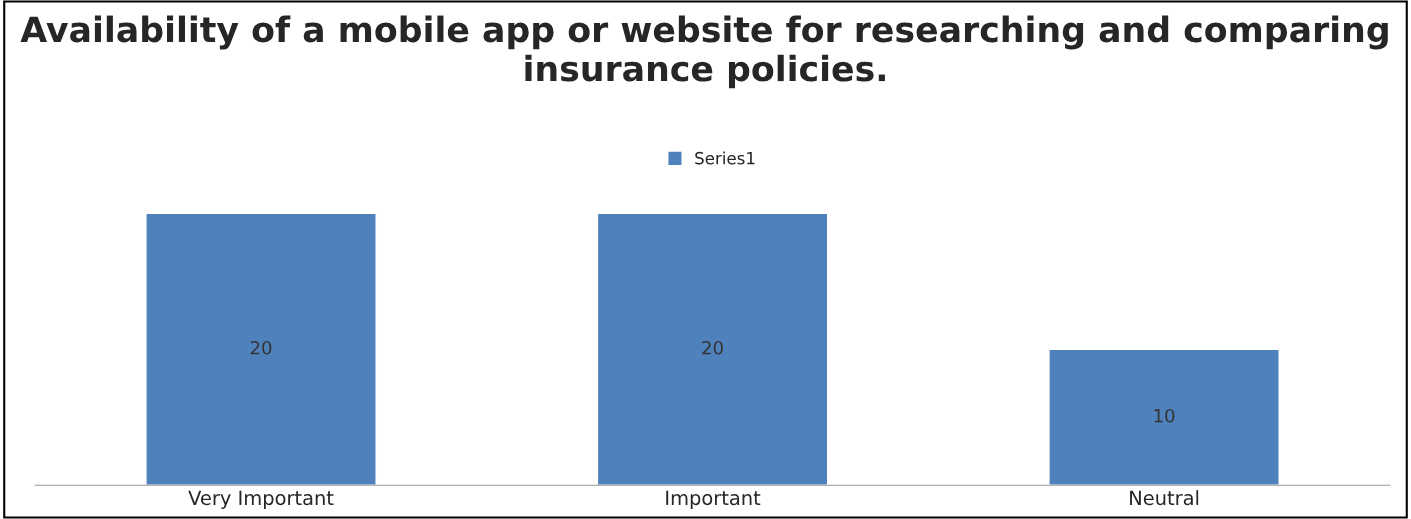 The image size is (1411, 519). What do you see at coordinates (261, 499) in the screenshot?
I see `x-tick-label: Very Important` at bounding box center [261, 499].